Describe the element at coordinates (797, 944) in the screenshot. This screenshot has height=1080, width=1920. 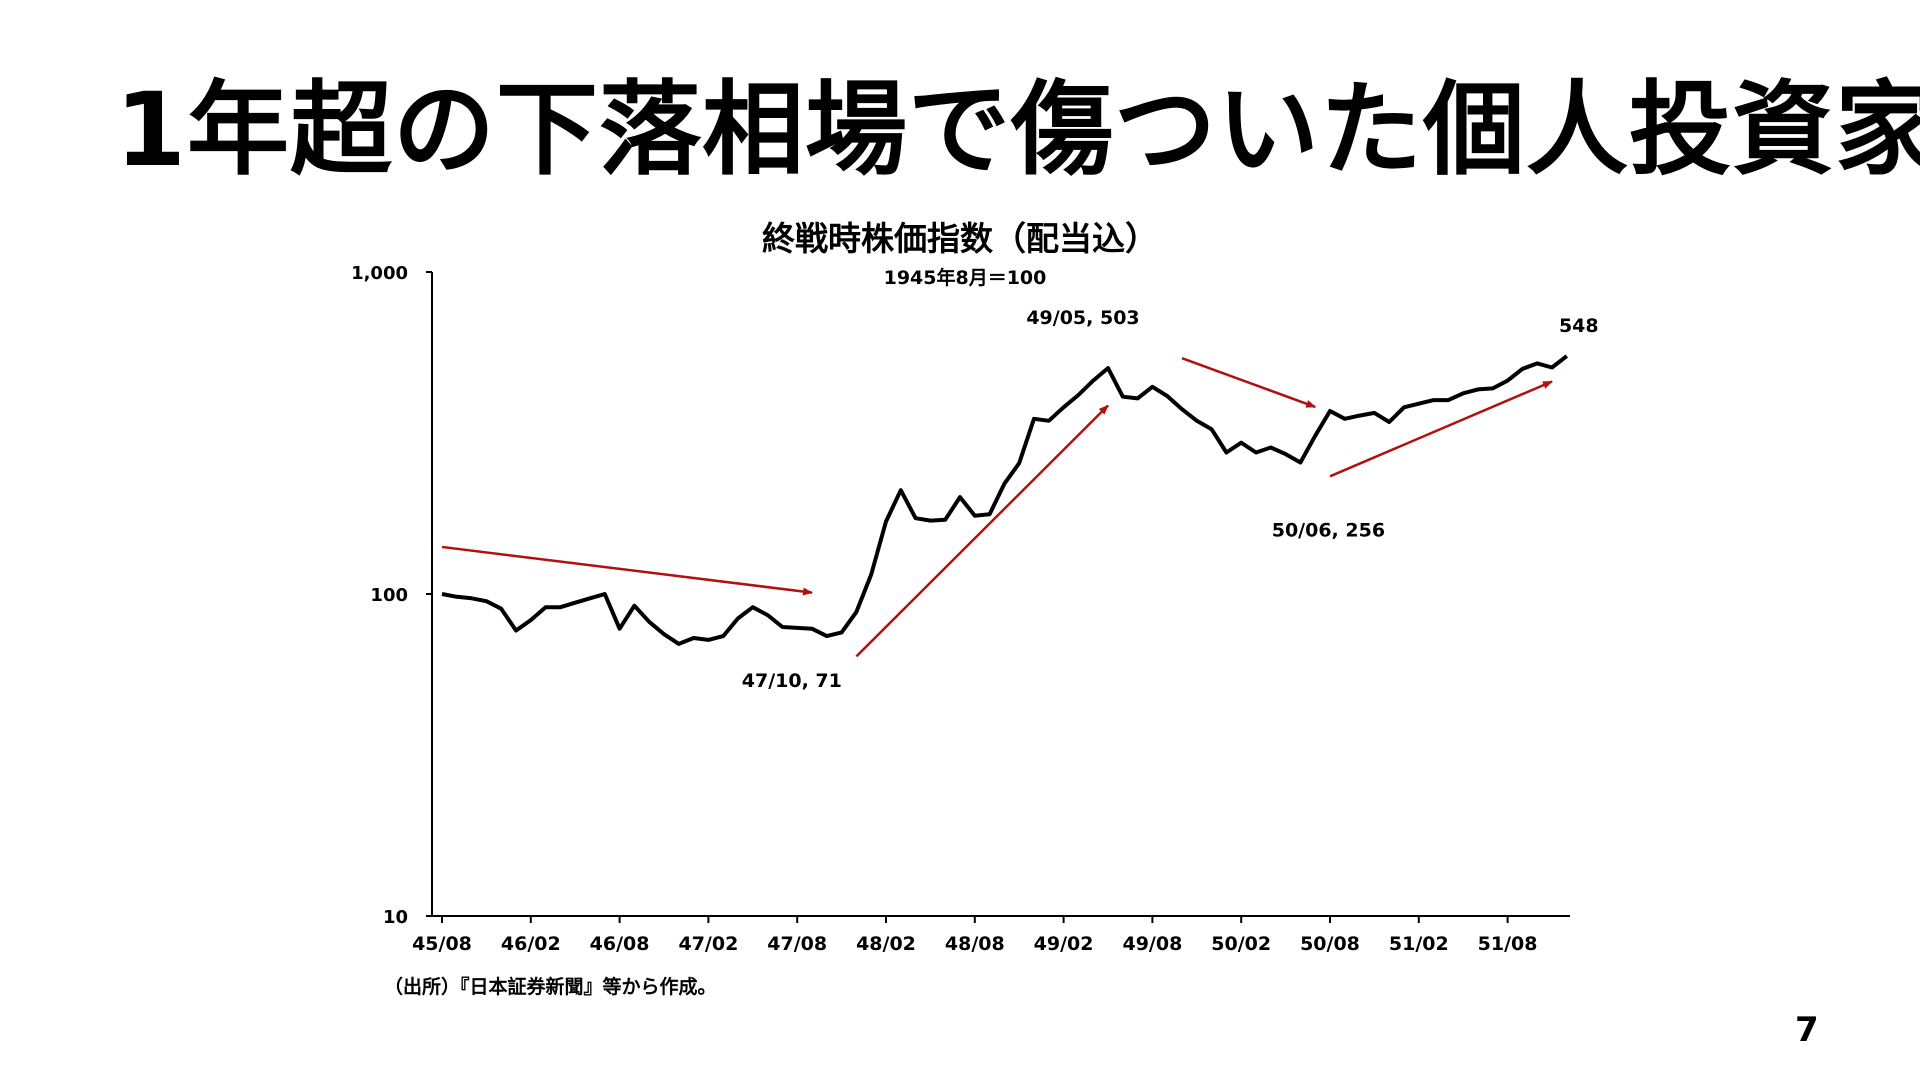
I see `x-tick-label: 47/08` at that location.